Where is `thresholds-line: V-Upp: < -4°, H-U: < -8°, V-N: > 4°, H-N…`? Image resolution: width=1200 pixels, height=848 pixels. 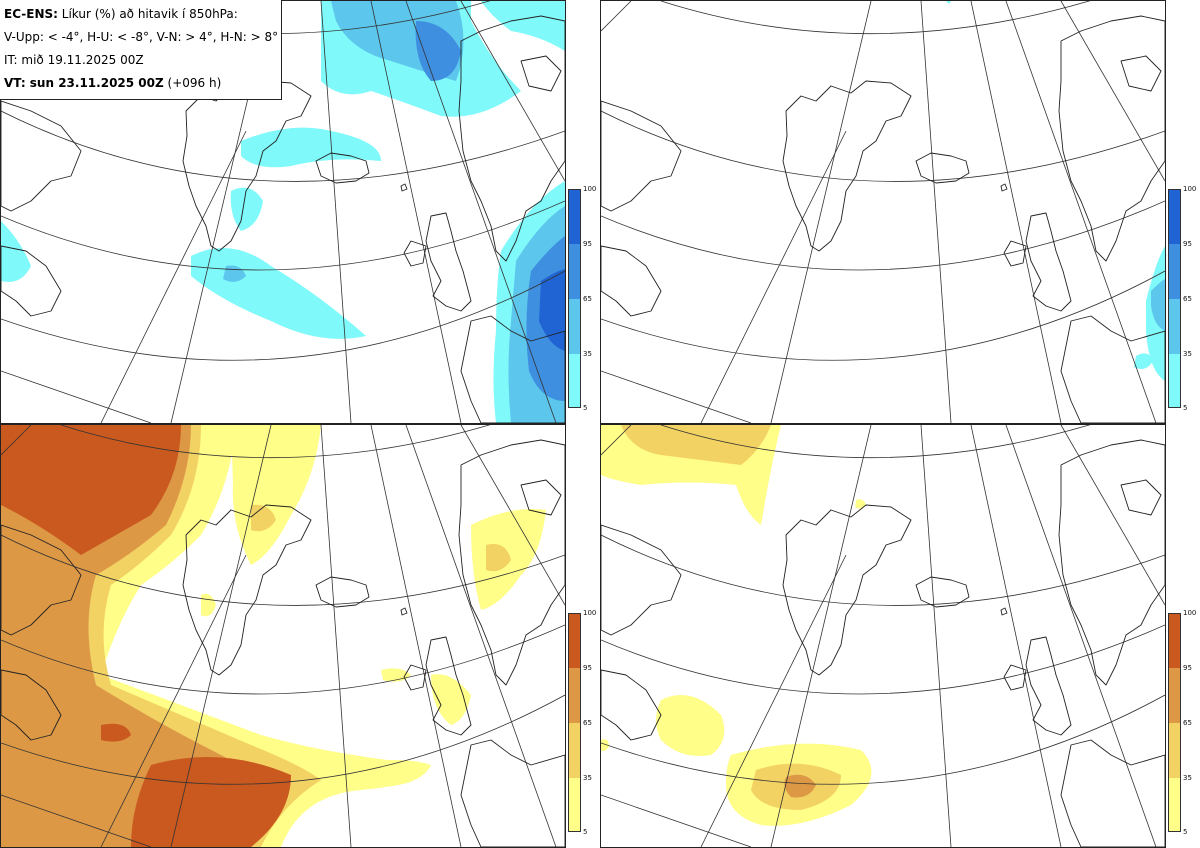
thresholds-line: V-Upp: < -4°, H-U: < -8°, V-N: > 4°, H-N… is located at coordinates (141, 37).